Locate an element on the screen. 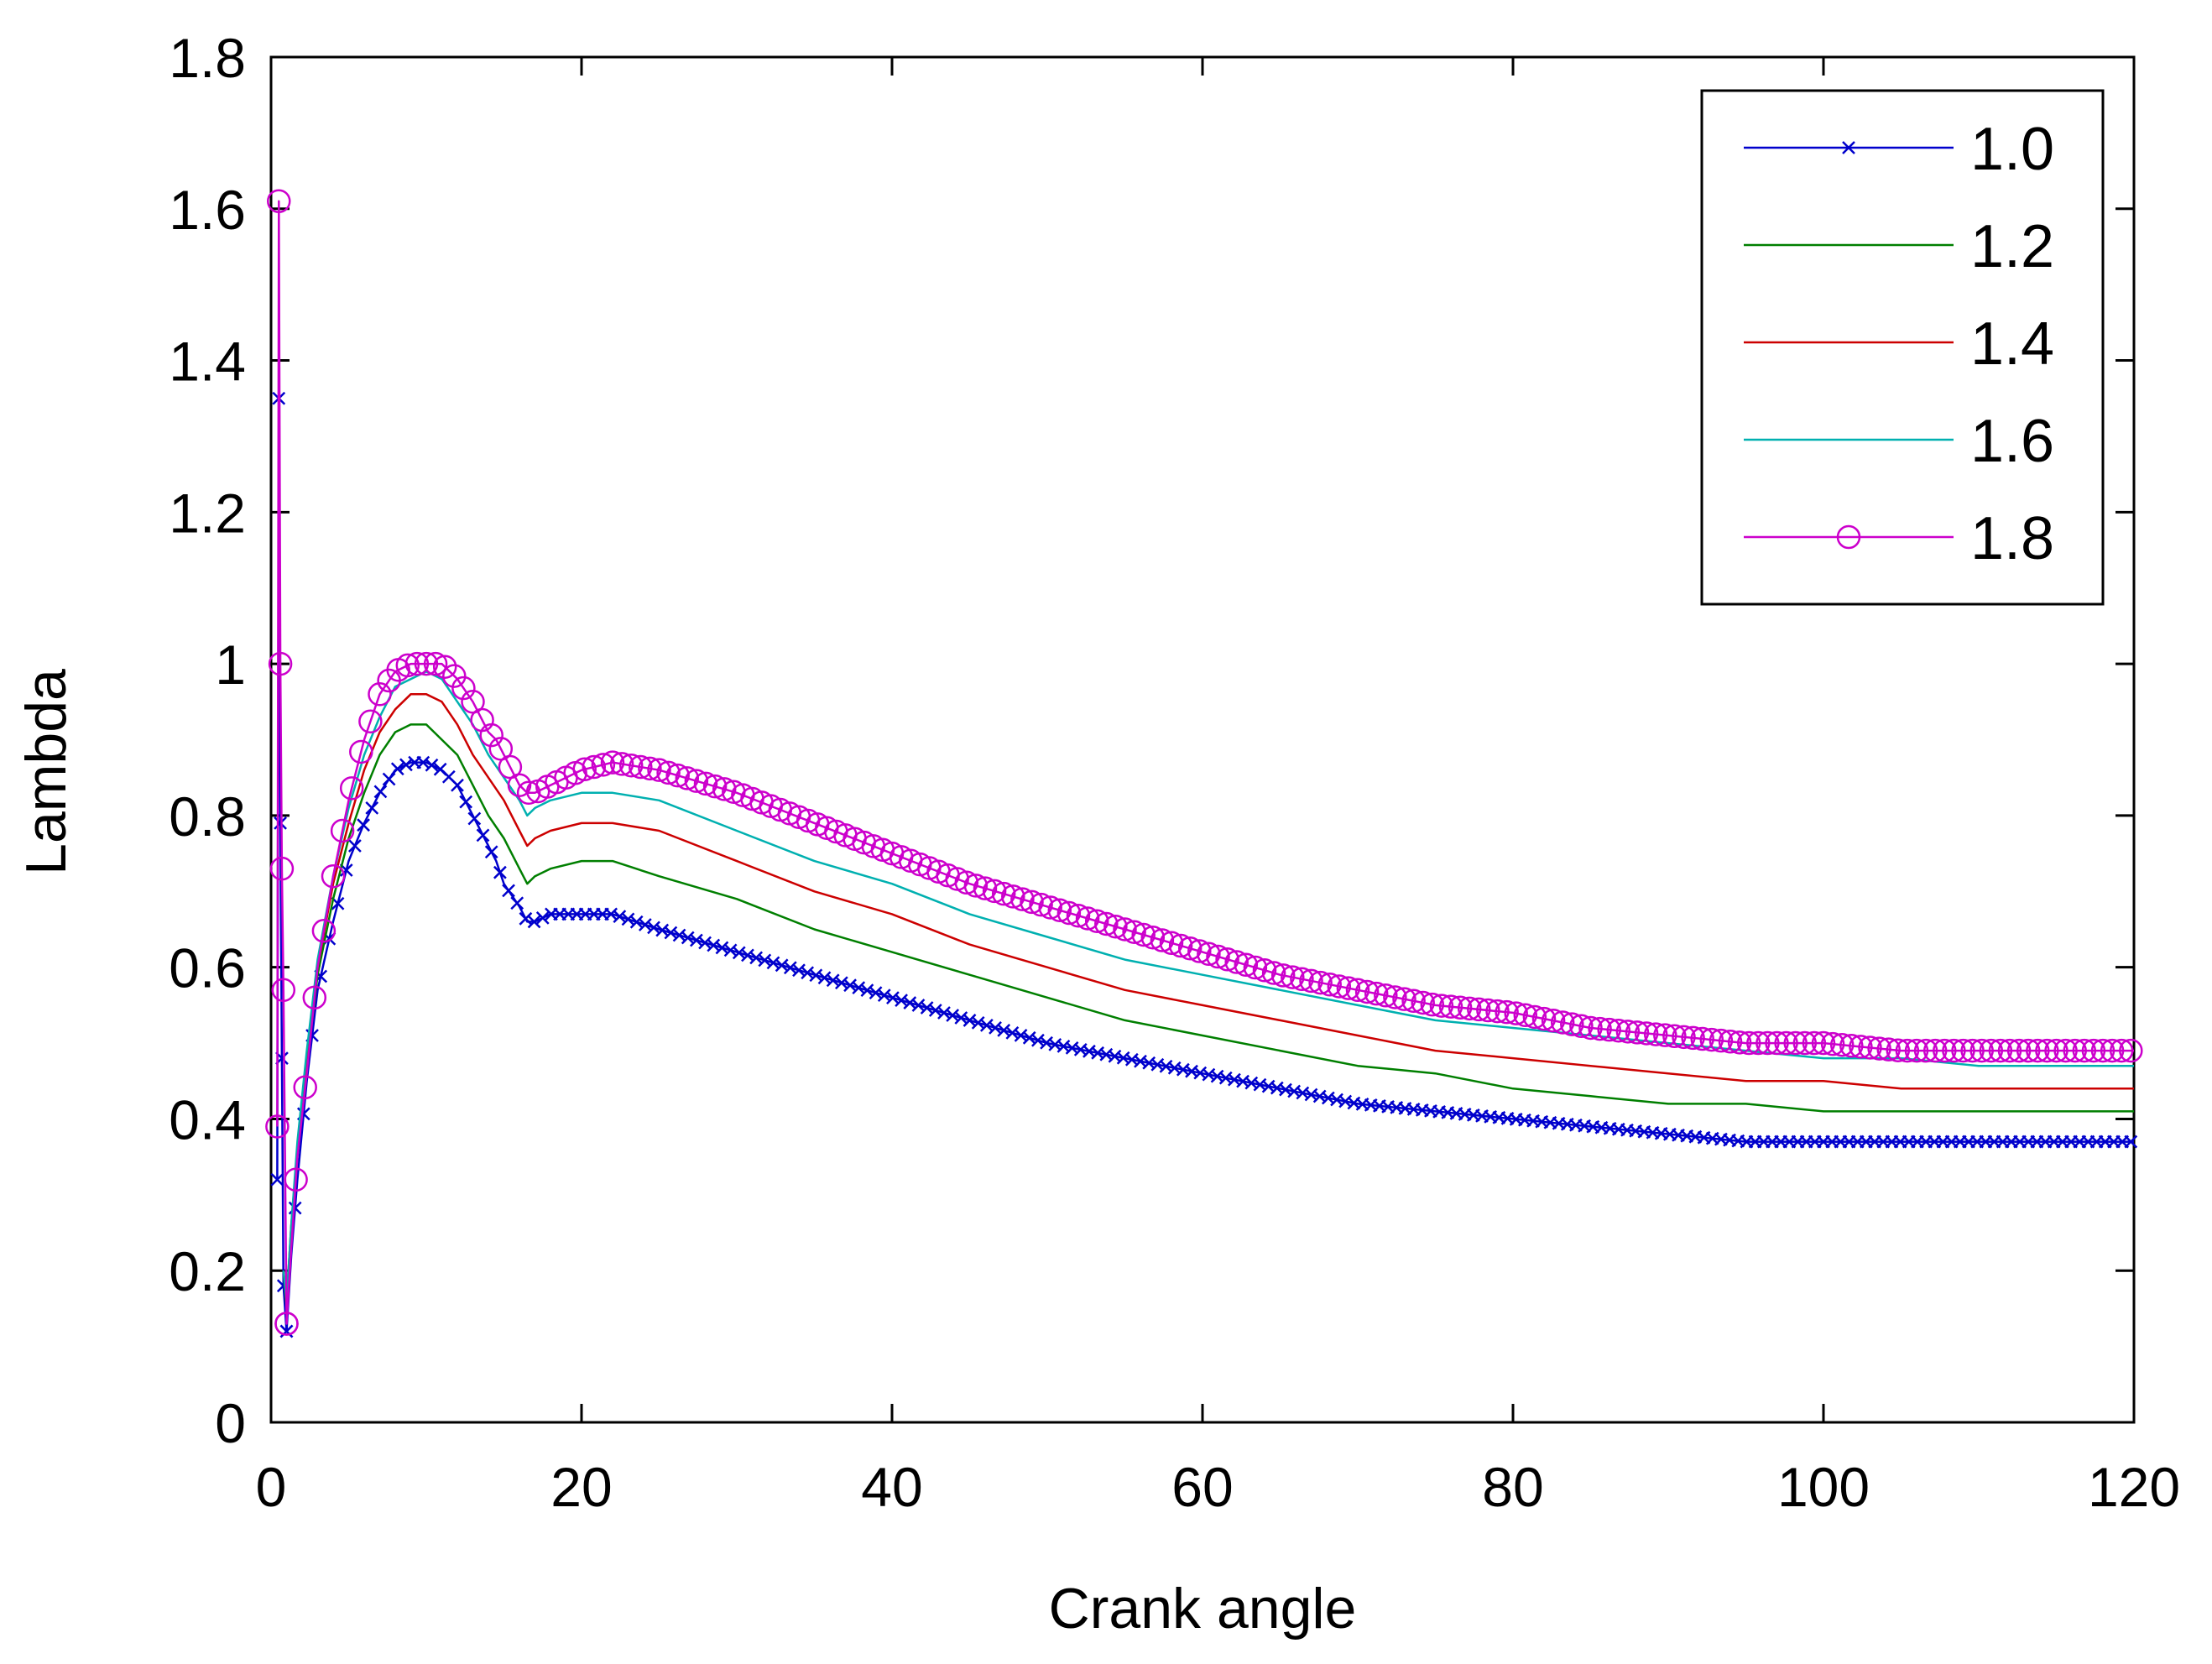  legend: 1.0 1.2 1.4 1.6 1.8 is located at coordinates (1902, 348).